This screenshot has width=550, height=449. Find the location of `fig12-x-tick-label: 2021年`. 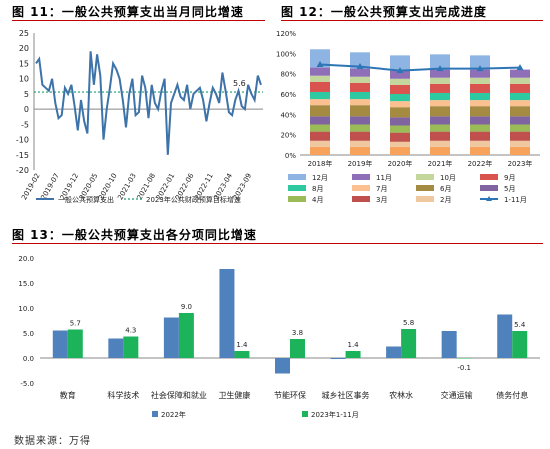

fig12-x-tick-label: 2021年 is located at coordinates (440, 163).